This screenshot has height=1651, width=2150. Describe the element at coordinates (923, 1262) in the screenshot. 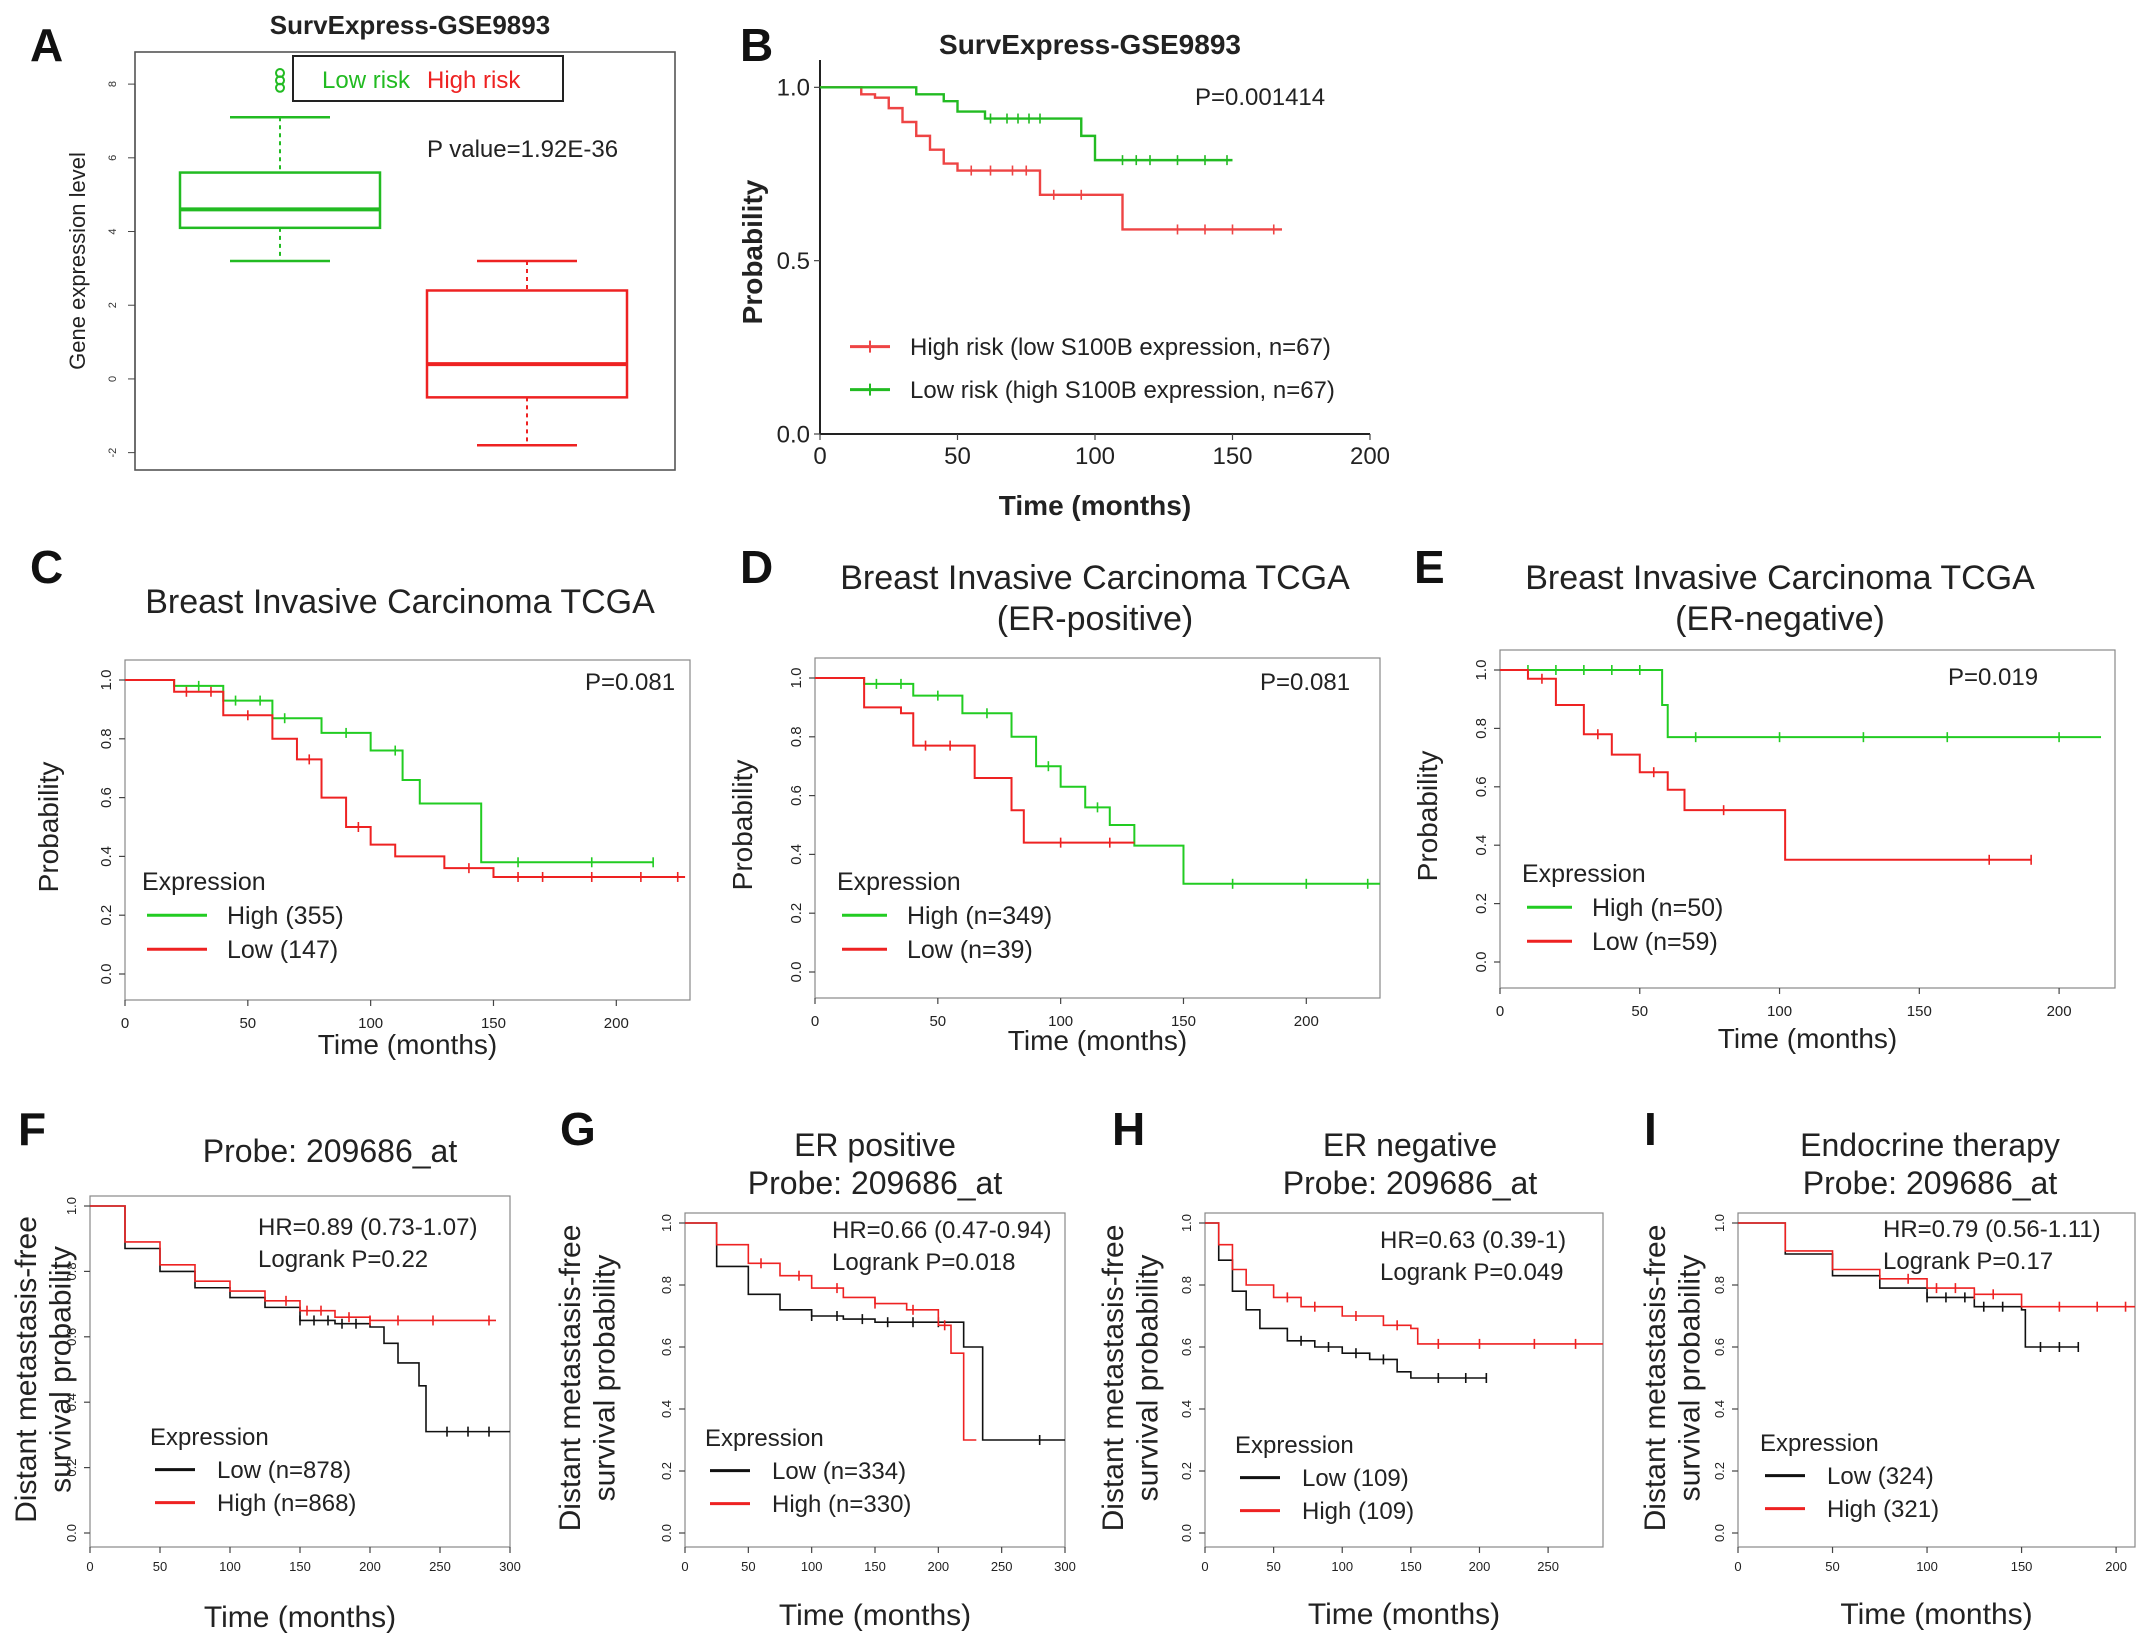

I see `p-value-annotation: Logrank P=0.018` at that location.